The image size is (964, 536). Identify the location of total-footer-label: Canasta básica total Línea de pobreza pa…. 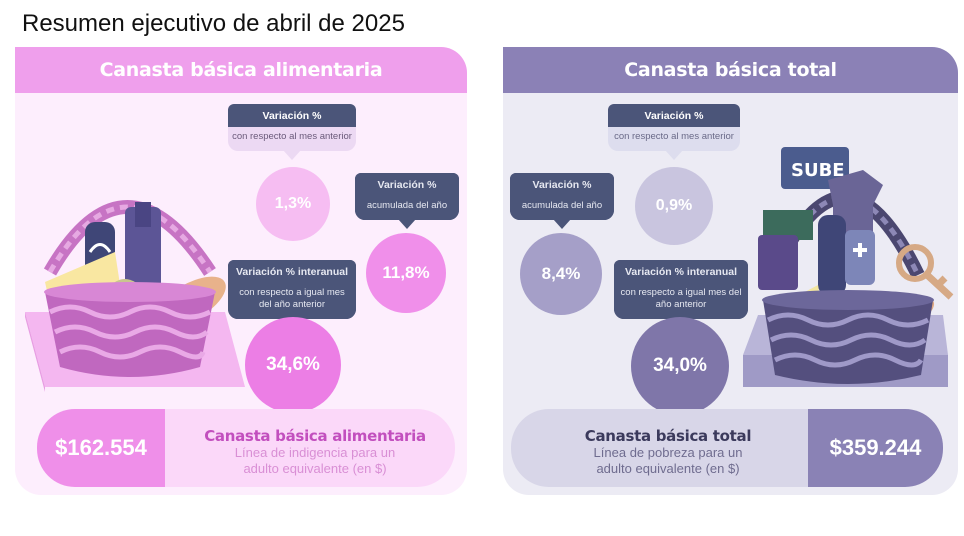
(668, 452).